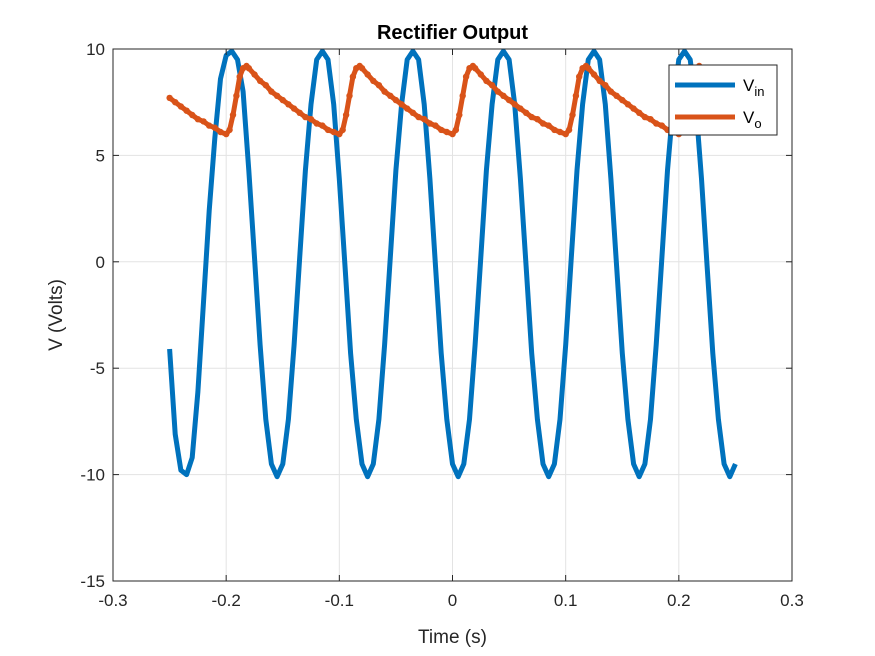 This screenshot has height=656, width=875. I want to click on y-axis-label: V (Volts), so click(56, 315).